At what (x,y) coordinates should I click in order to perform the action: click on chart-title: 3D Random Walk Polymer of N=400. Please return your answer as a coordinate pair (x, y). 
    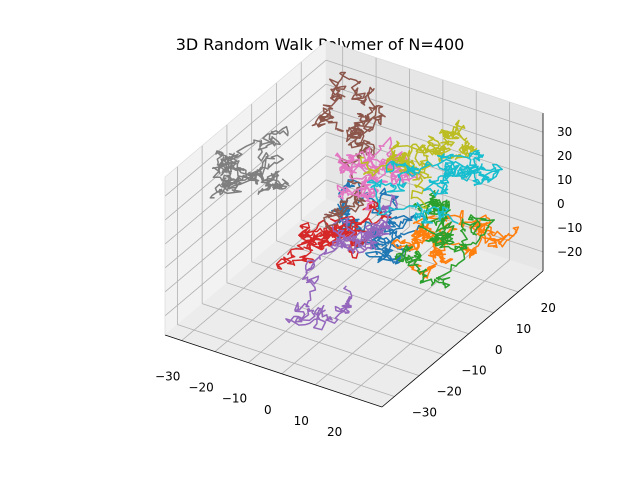
    Looking at the image, I should click on (320, 44).